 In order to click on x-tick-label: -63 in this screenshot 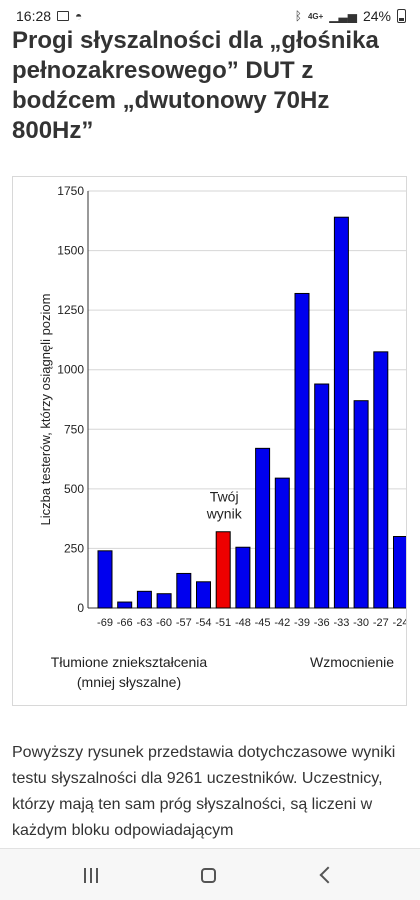, I will do `click(144, 623)`.